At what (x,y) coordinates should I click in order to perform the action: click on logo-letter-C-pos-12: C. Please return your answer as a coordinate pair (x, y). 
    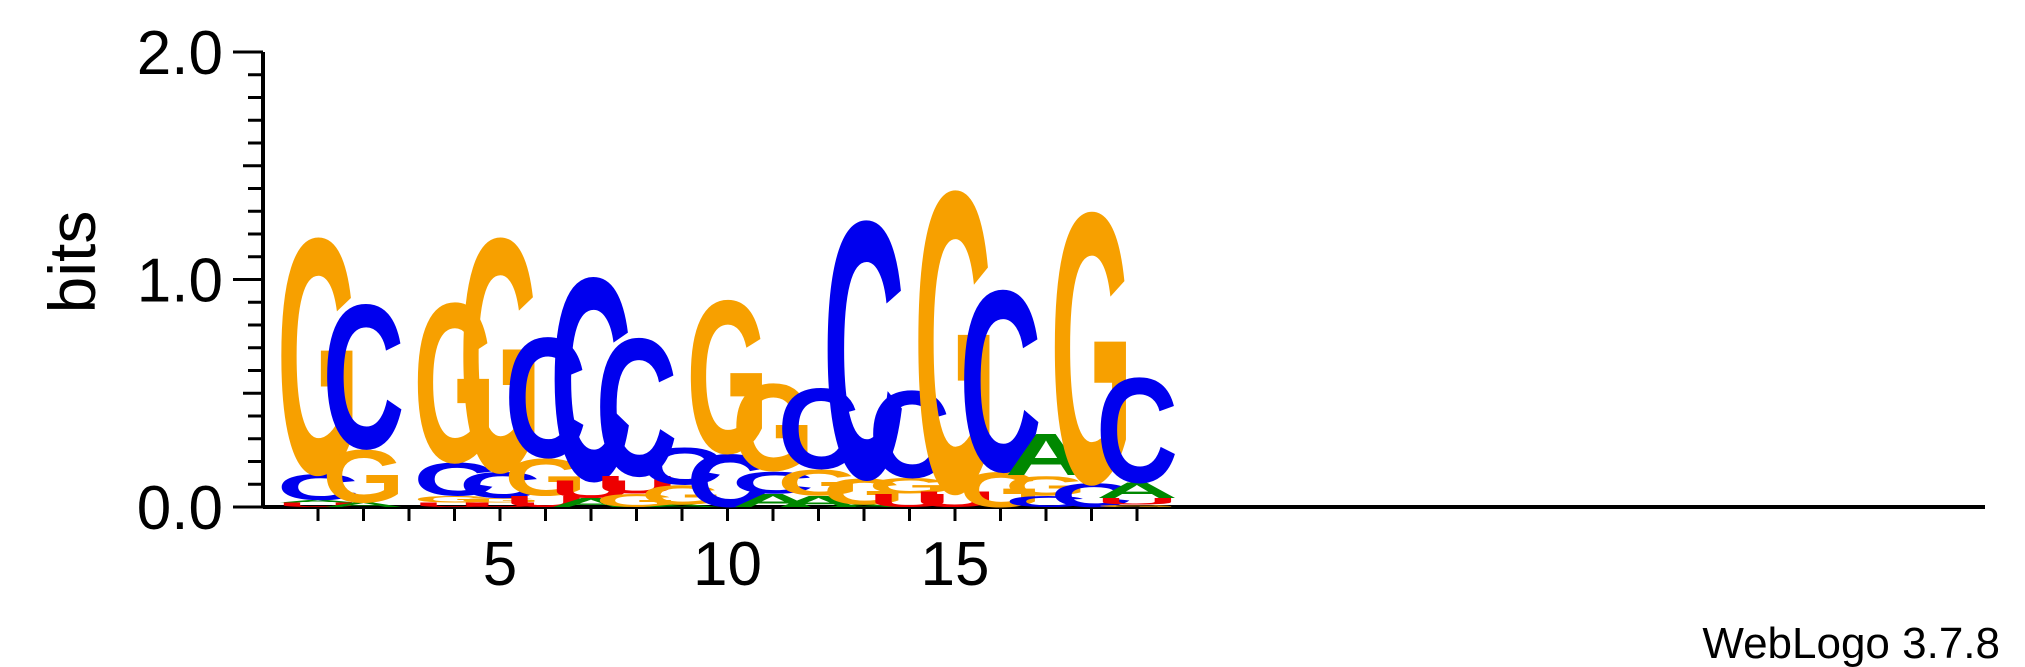
    Looking at the image, I should click on (818, 428).